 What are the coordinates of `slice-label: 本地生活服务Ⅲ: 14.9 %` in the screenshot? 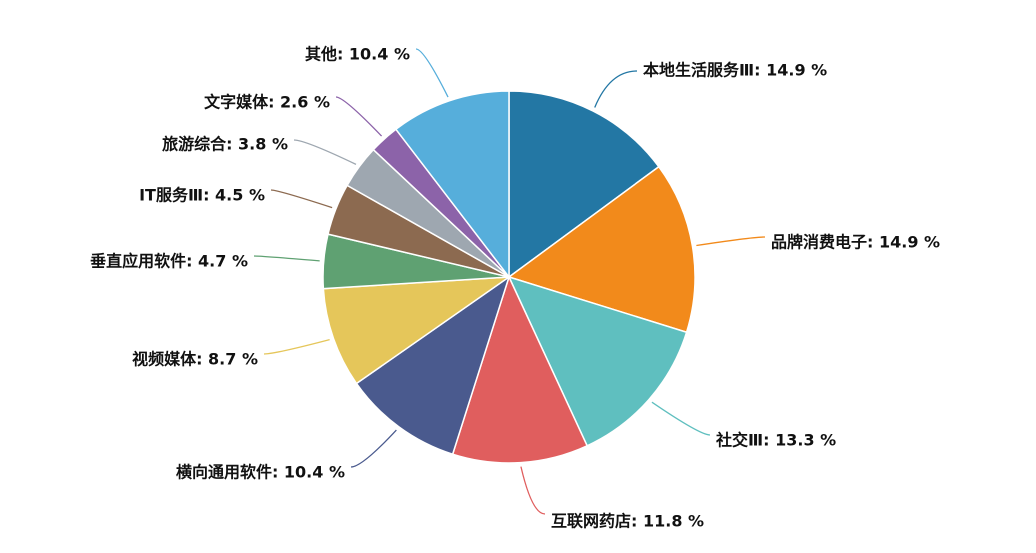 It's located at (735, 70).